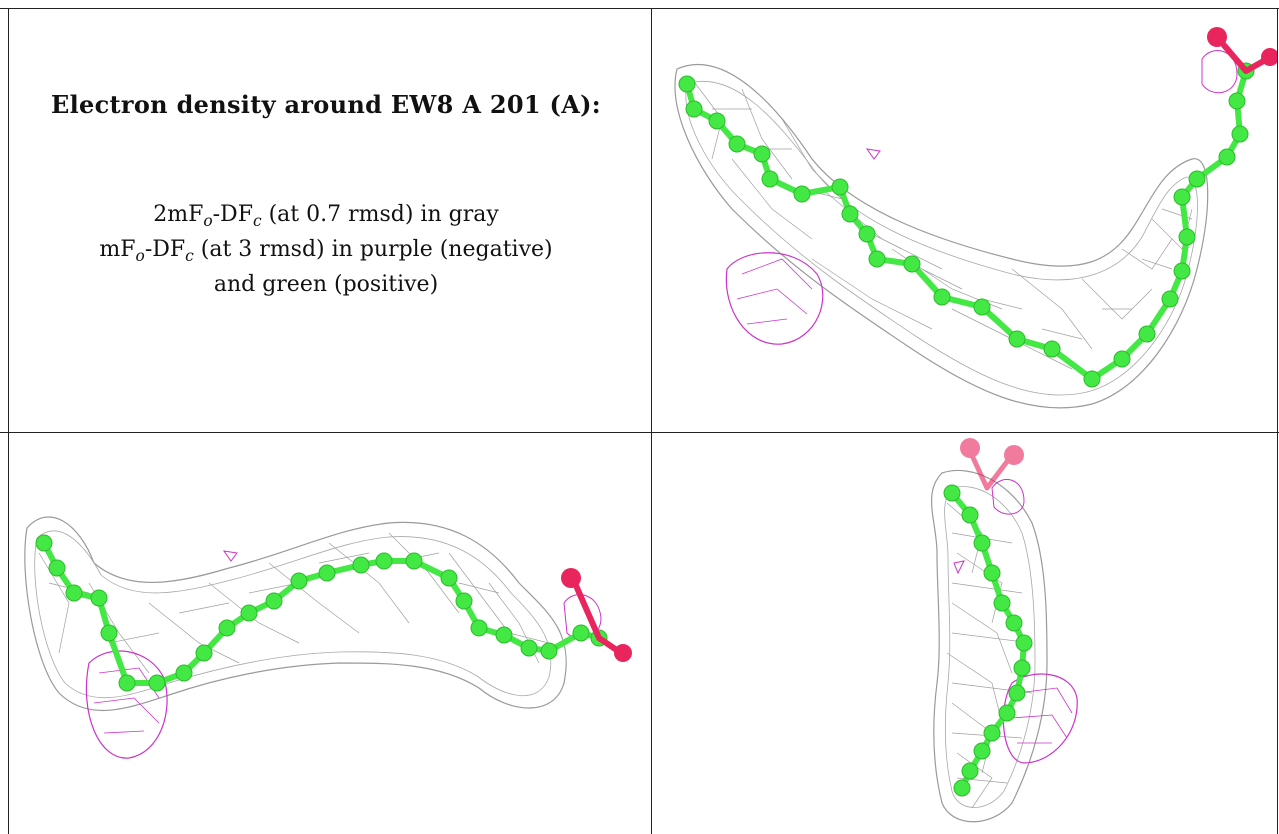 The height and width of the screenshot is (834, 1279). Describe the element at coordinates (326, 284) in the screenshot. I see `caption-line-colors: and green (positive)` at that location.